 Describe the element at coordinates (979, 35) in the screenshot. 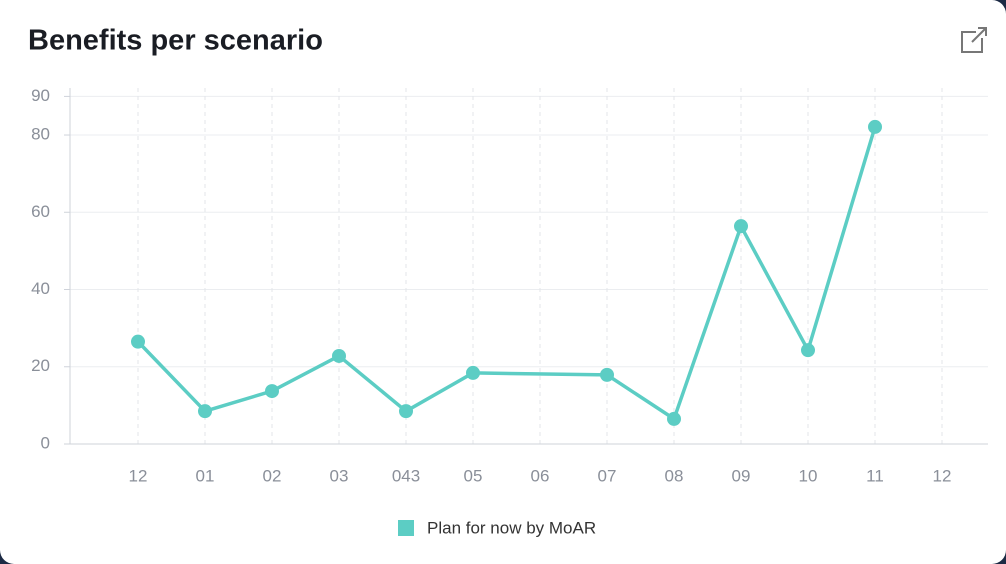

I see `icon-arrow` at that location.